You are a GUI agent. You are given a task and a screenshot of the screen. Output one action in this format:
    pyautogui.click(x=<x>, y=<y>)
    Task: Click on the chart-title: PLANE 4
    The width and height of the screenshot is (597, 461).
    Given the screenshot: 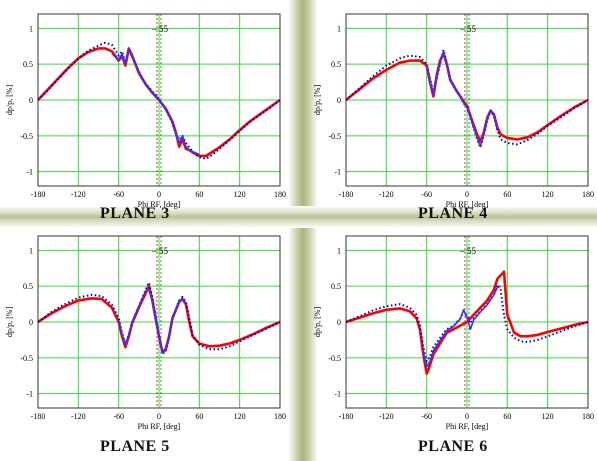 What is the action you would take?
    pyautogui.click(x=453, y=213)
    